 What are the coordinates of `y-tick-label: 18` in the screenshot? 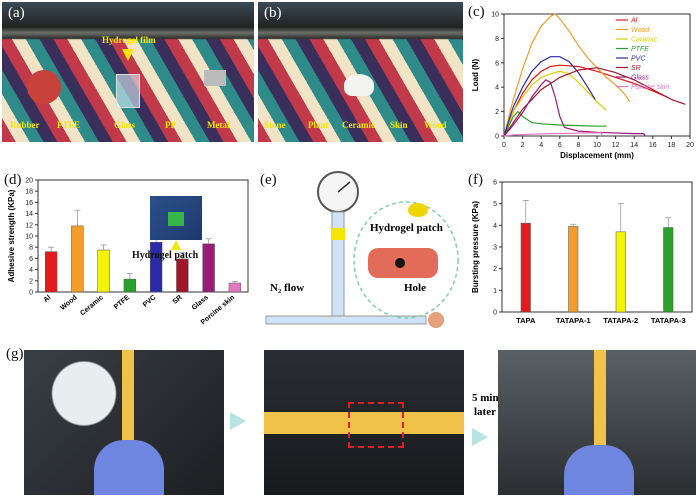 It's located at (29, 192).